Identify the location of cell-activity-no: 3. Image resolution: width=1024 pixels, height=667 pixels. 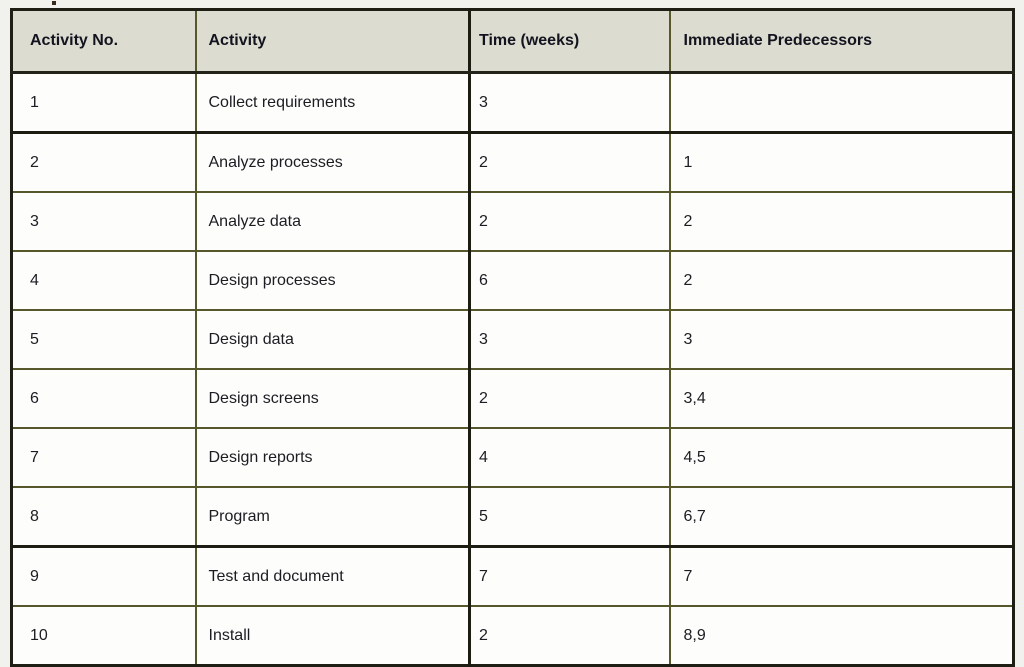
(103, 221).